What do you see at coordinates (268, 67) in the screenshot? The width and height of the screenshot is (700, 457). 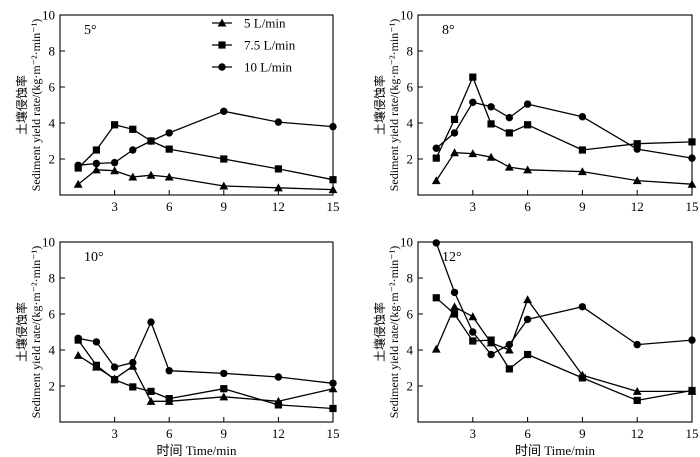 I see `legend-label: 10 L/min` at bounding box center [268, 67].